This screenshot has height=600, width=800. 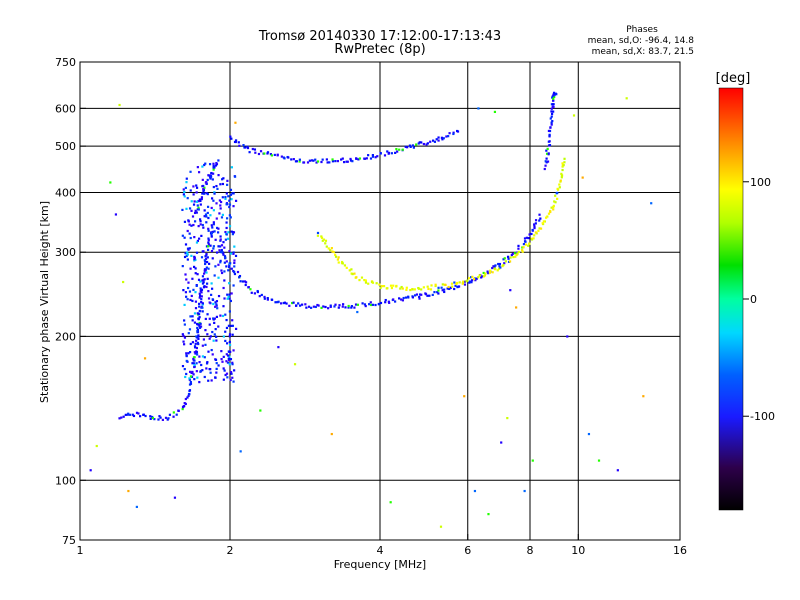 I want to click on y-tick-label: 750, so click(x=65, y=62).